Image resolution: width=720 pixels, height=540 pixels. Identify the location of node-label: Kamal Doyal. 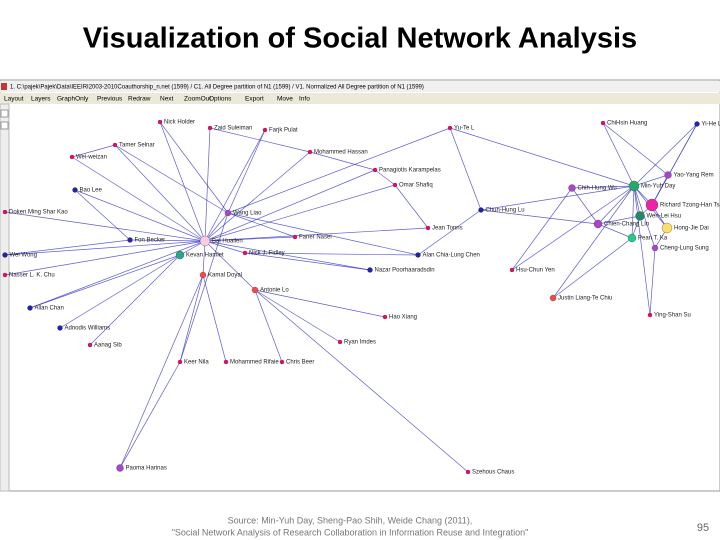
(225, 276).